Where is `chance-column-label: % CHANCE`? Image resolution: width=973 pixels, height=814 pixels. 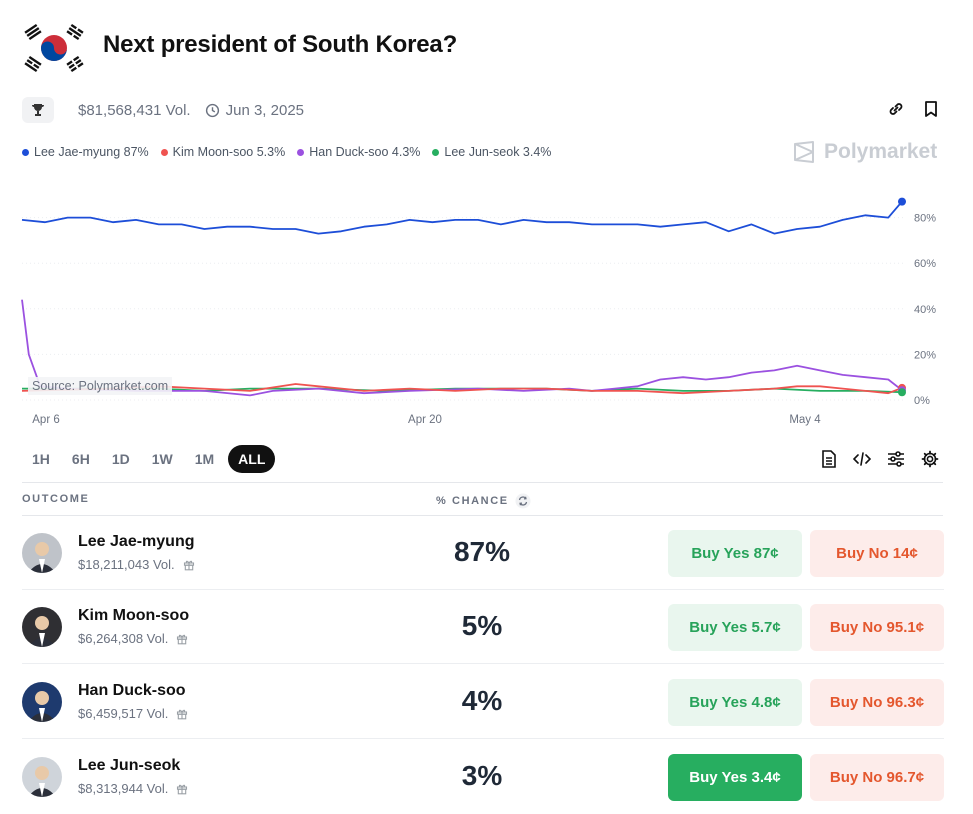
chance-column-label: % CHANCE is located at coordinates (472, 501).